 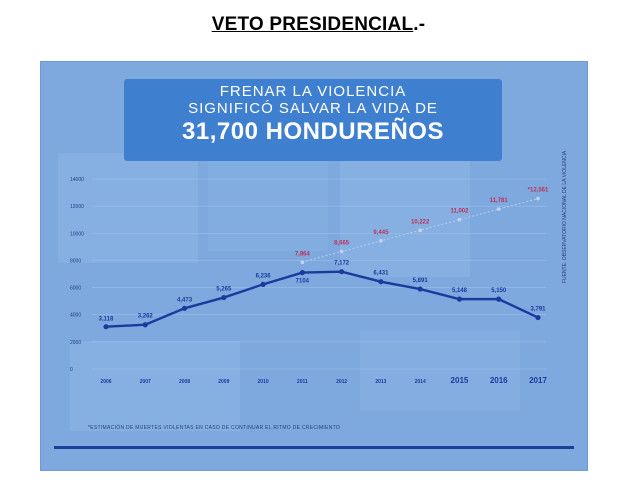 I want to click on projection-data-label: 11,002, so click(x=459, y=212).